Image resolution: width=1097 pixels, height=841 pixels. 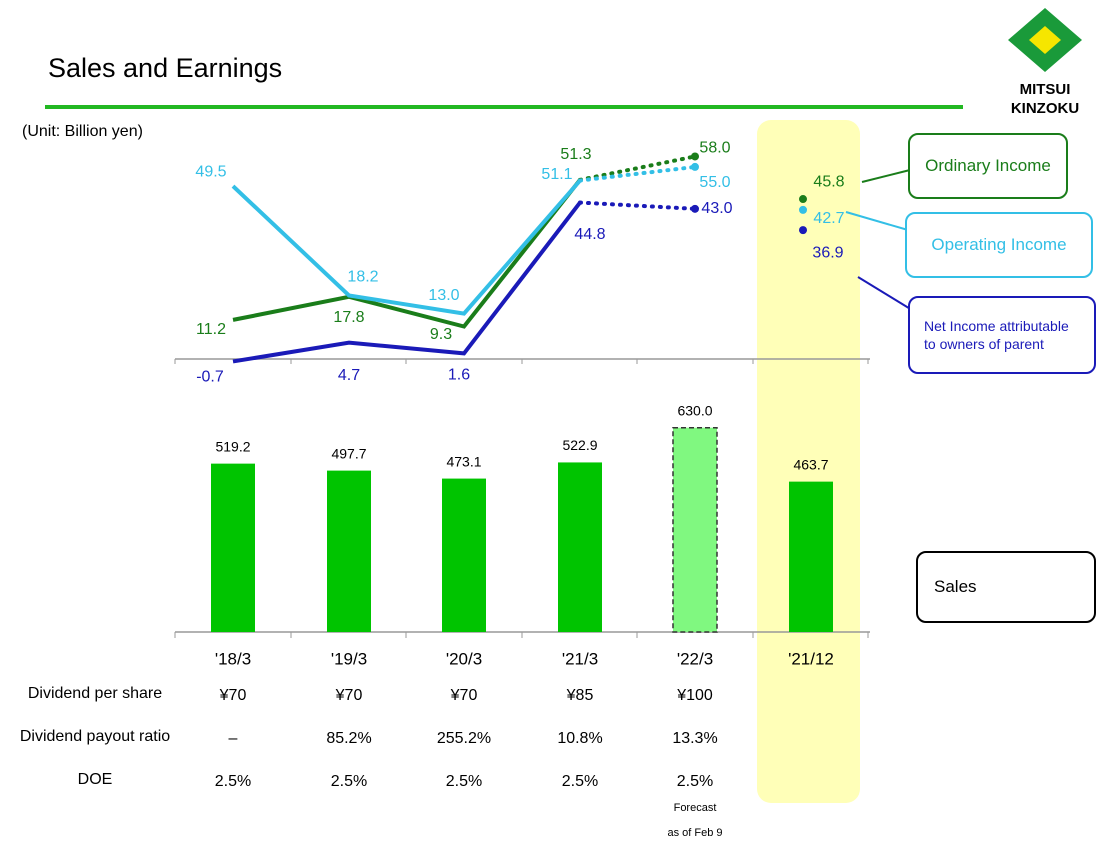 What do you see at coordinates (211, 329) in the screenshot?
I see `value-label: 11.2` at bounding box center [211, 329].